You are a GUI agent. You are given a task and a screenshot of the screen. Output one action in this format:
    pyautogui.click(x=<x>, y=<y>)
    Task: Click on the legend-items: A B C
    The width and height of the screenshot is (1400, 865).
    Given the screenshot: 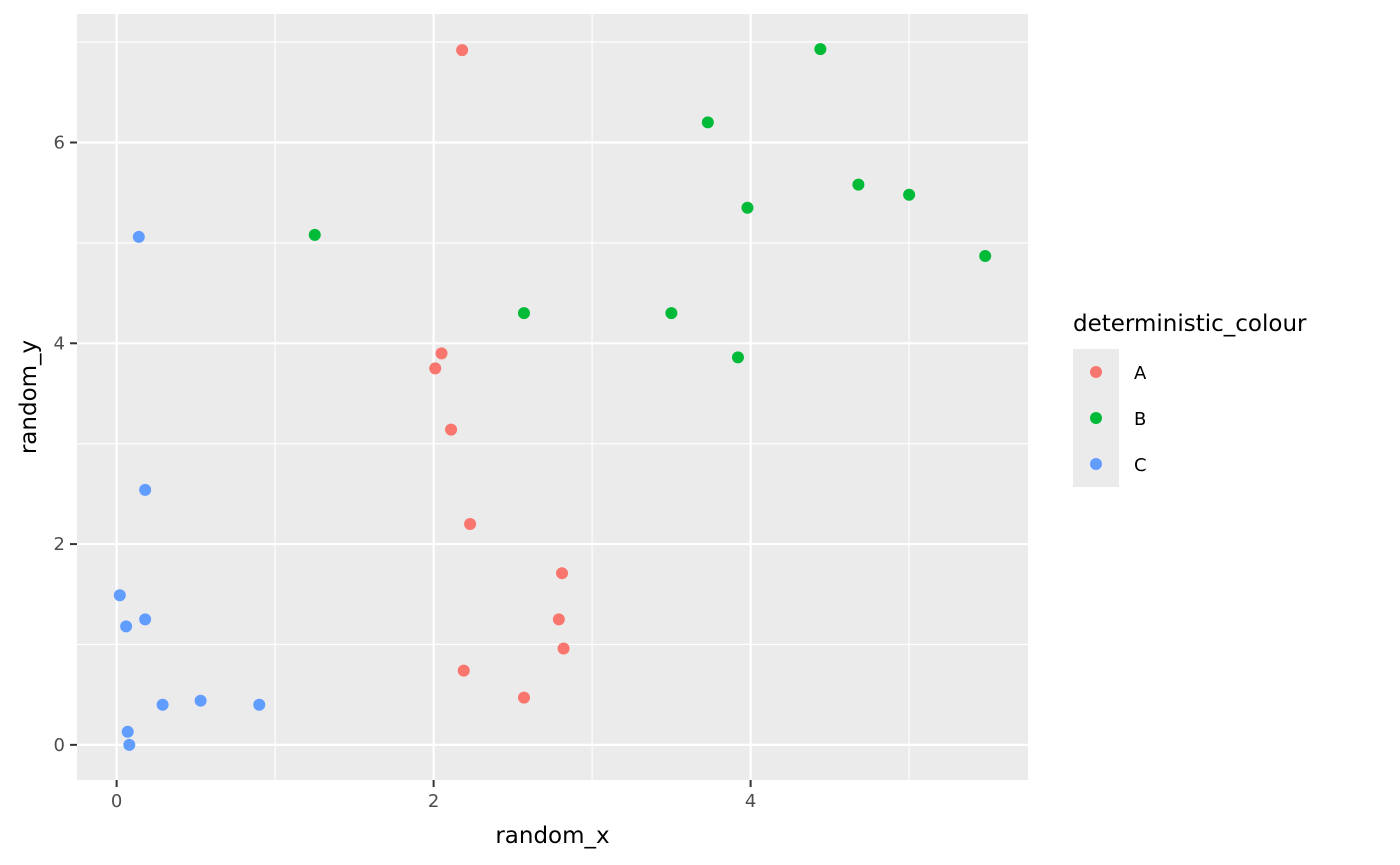 What is the action you would take?
    pyautogui.click(x=1118, y=419)
    